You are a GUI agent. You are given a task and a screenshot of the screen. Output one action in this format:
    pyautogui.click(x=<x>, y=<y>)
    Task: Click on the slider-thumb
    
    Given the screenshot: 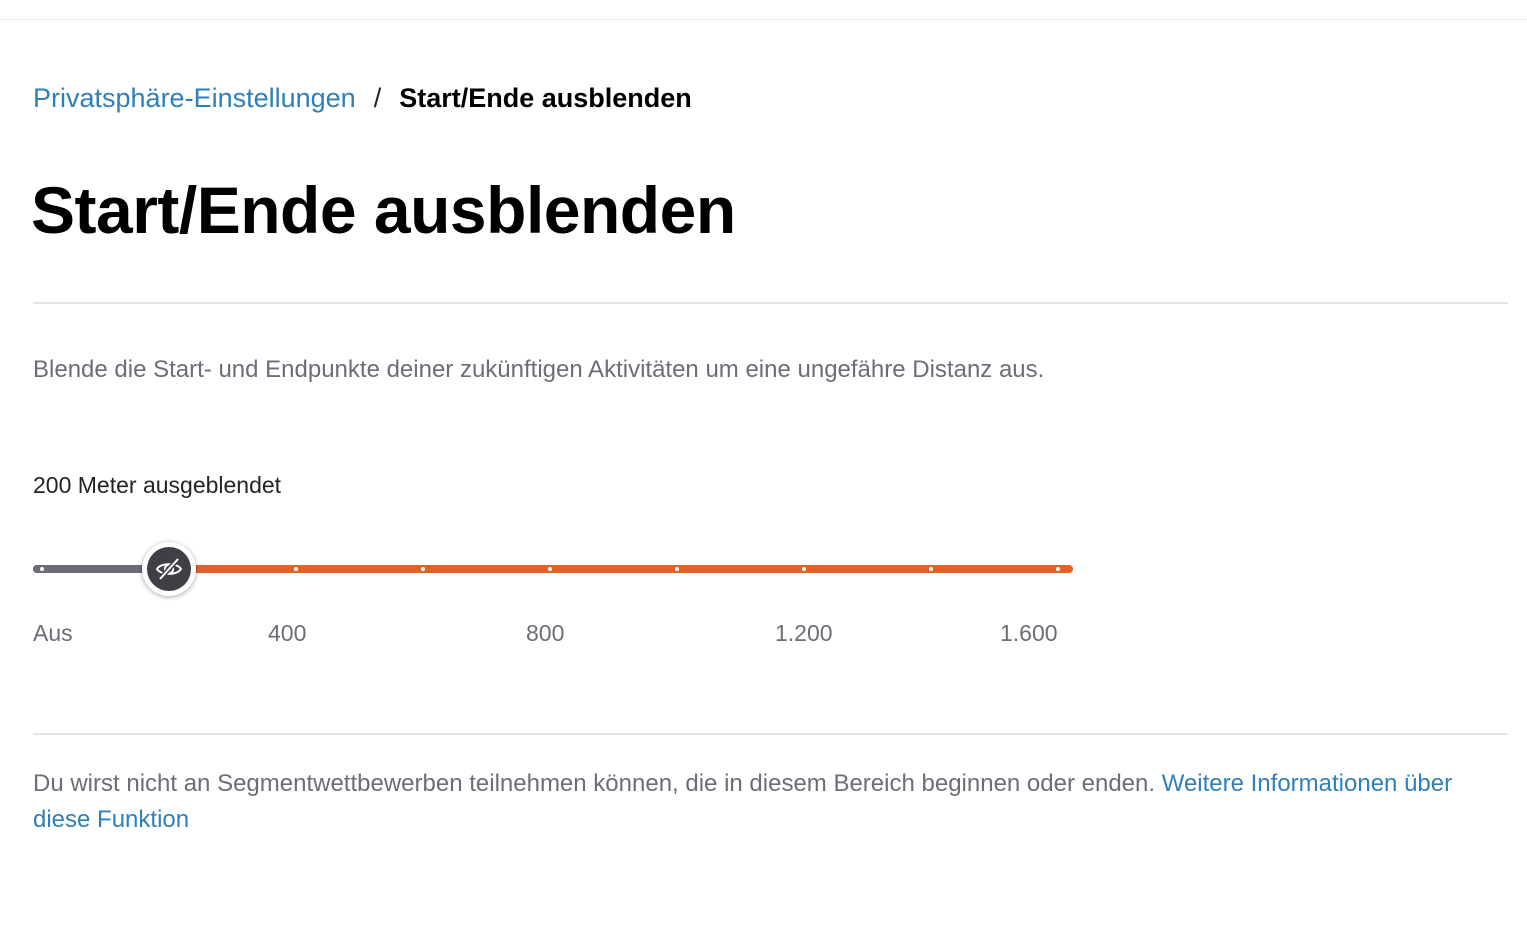 What is the action you would take?
    pyautogui.click(x=169, y=569)
    